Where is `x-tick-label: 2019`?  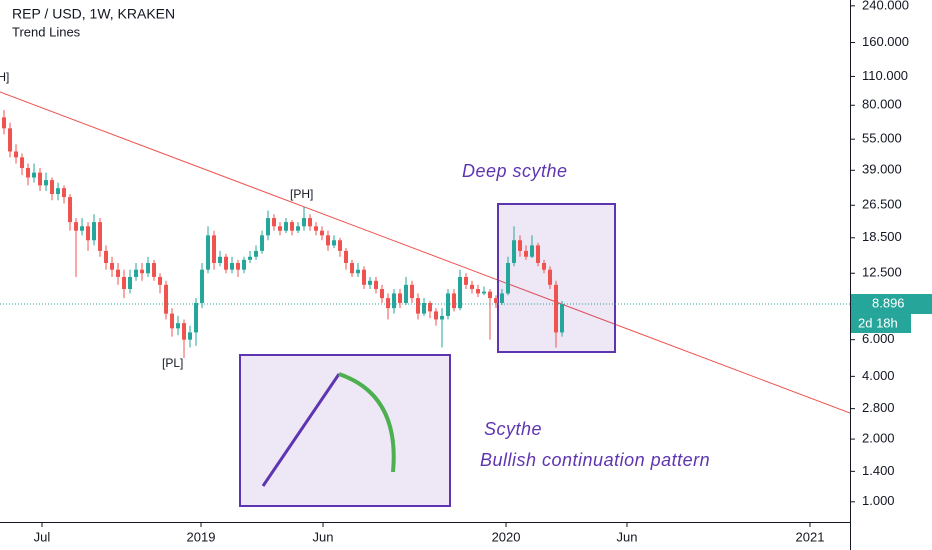 x-tick-label: 2019 is located at coordinates (201, 536).